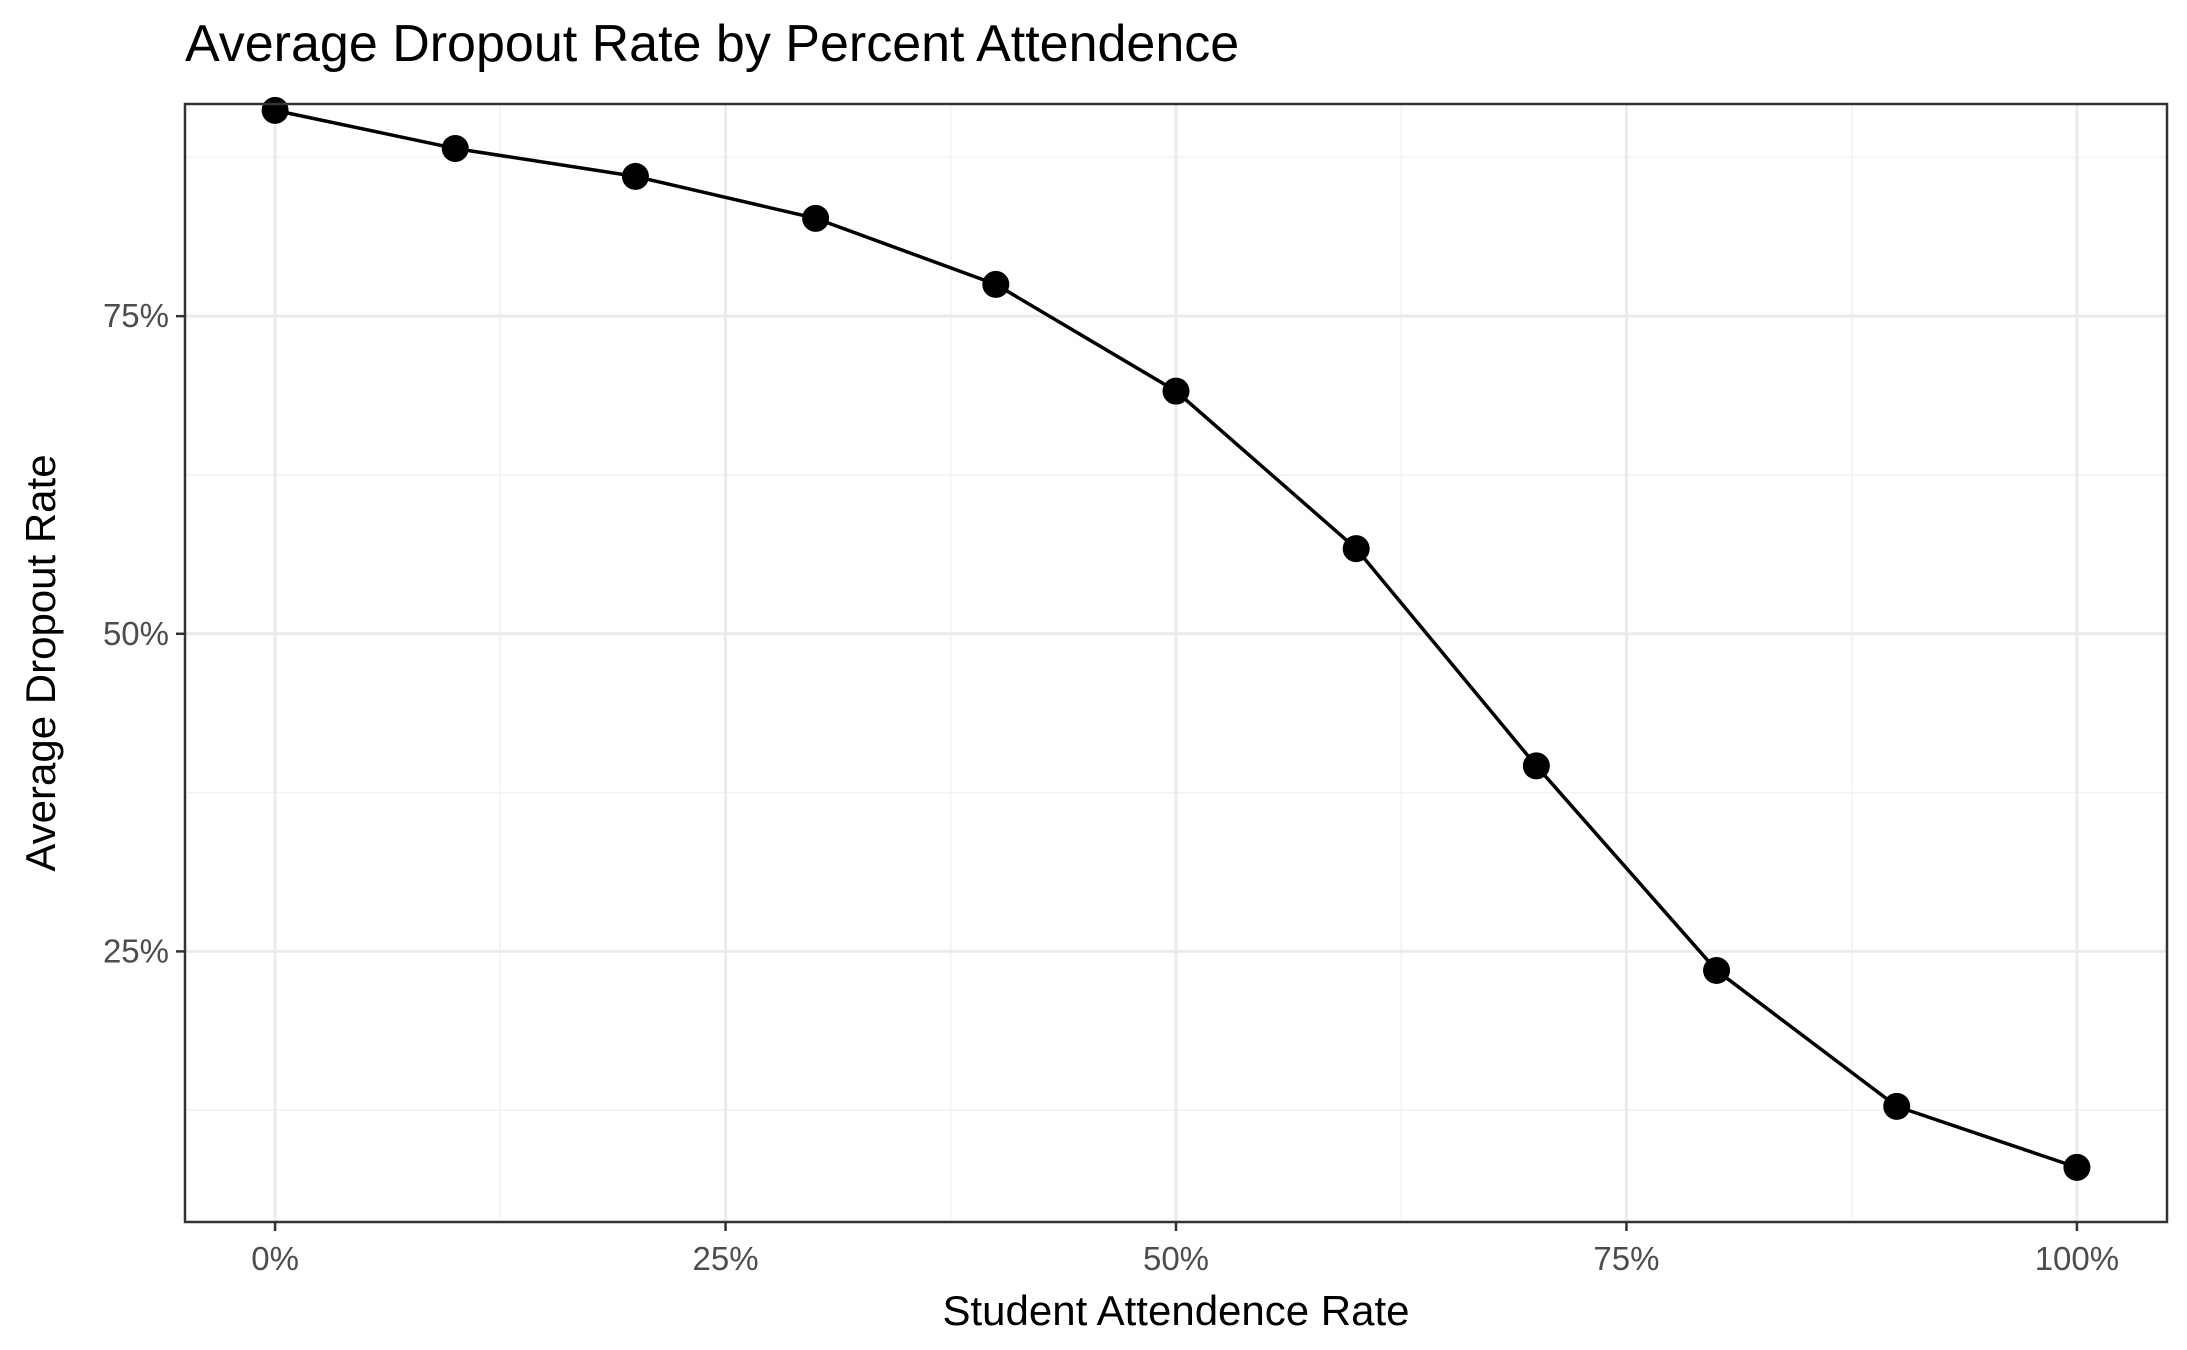 This screenshot has width=2187, height=1350. Describe the element at coordinates (726, 1258) in the screenshot. I see `x-tick-label: 25%` at that location.